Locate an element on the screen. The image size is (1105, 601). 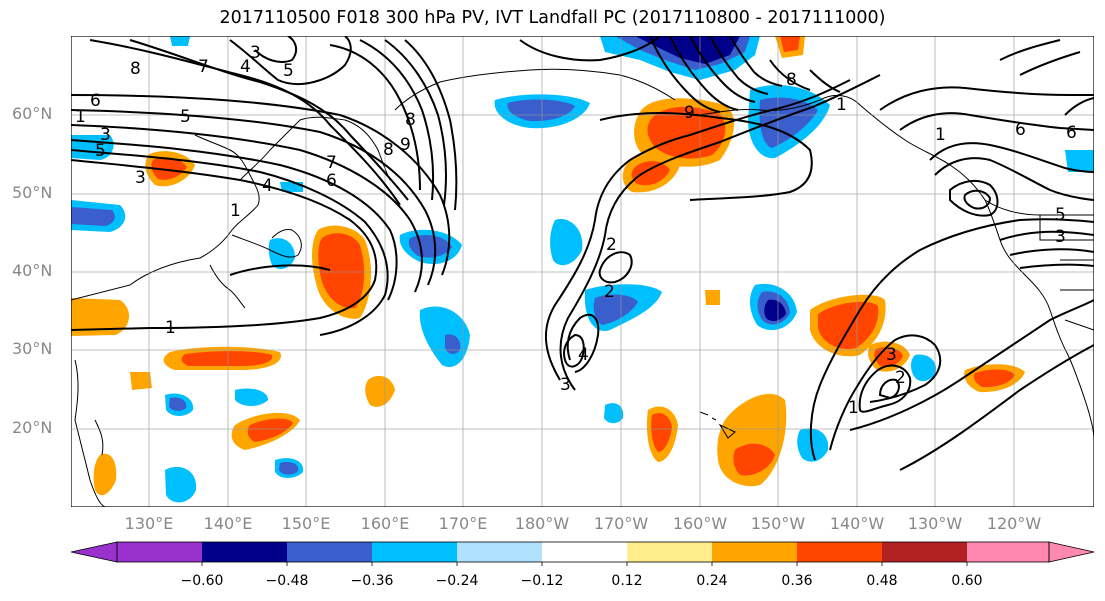
colorbar-tick: −0.24 is located at coordinates (457, 581).